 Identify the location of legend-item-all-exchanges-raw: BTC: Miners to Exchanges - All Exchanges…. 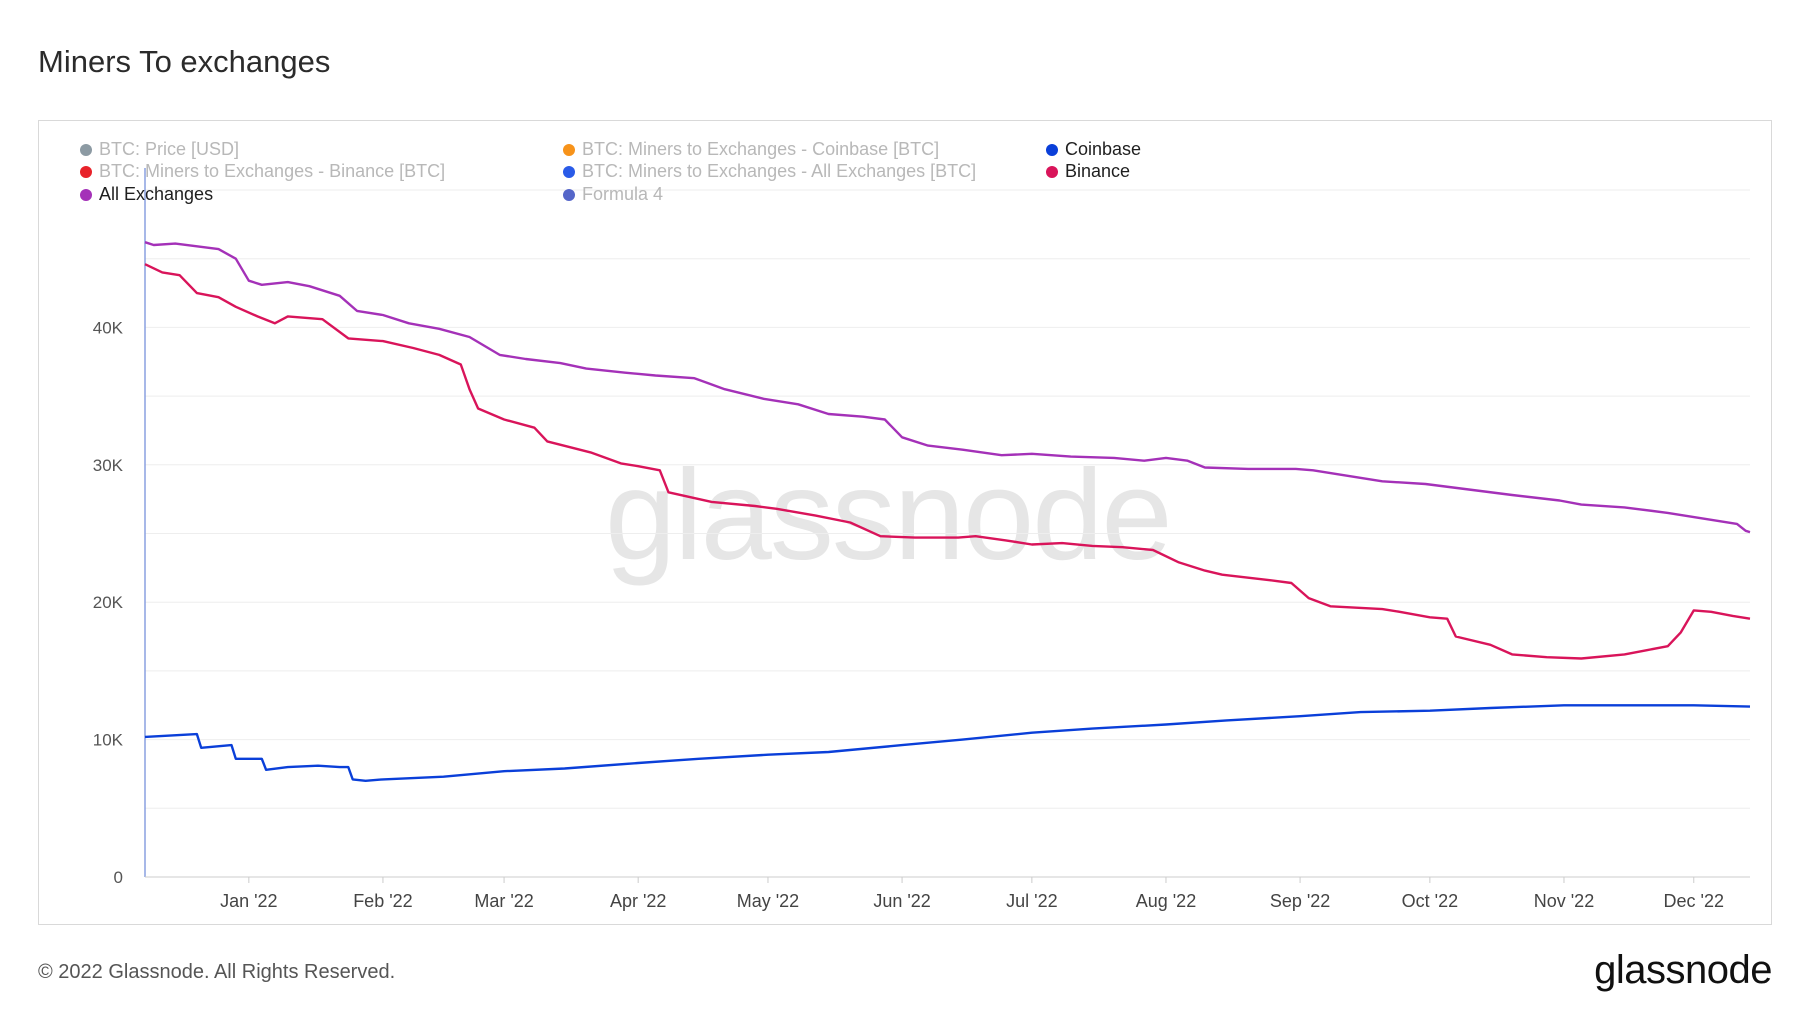
(769, 171).